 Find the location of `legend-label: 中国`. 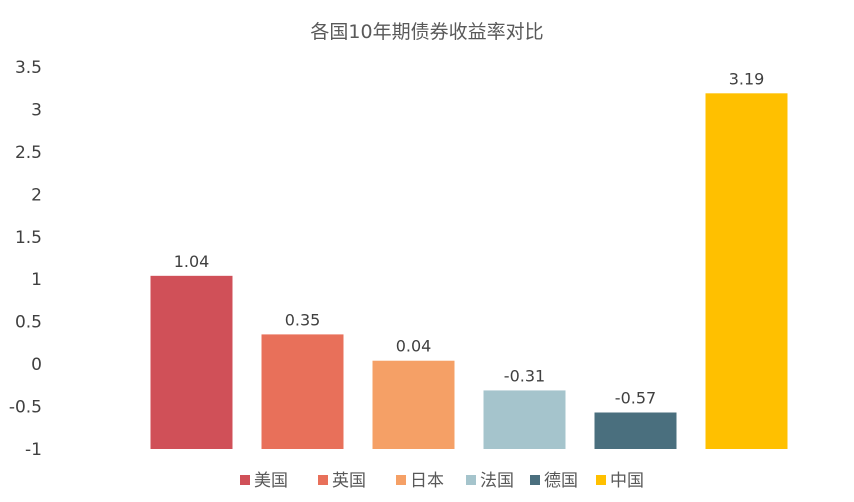

legend-label: 中国 is located at coordinates (627, 481).